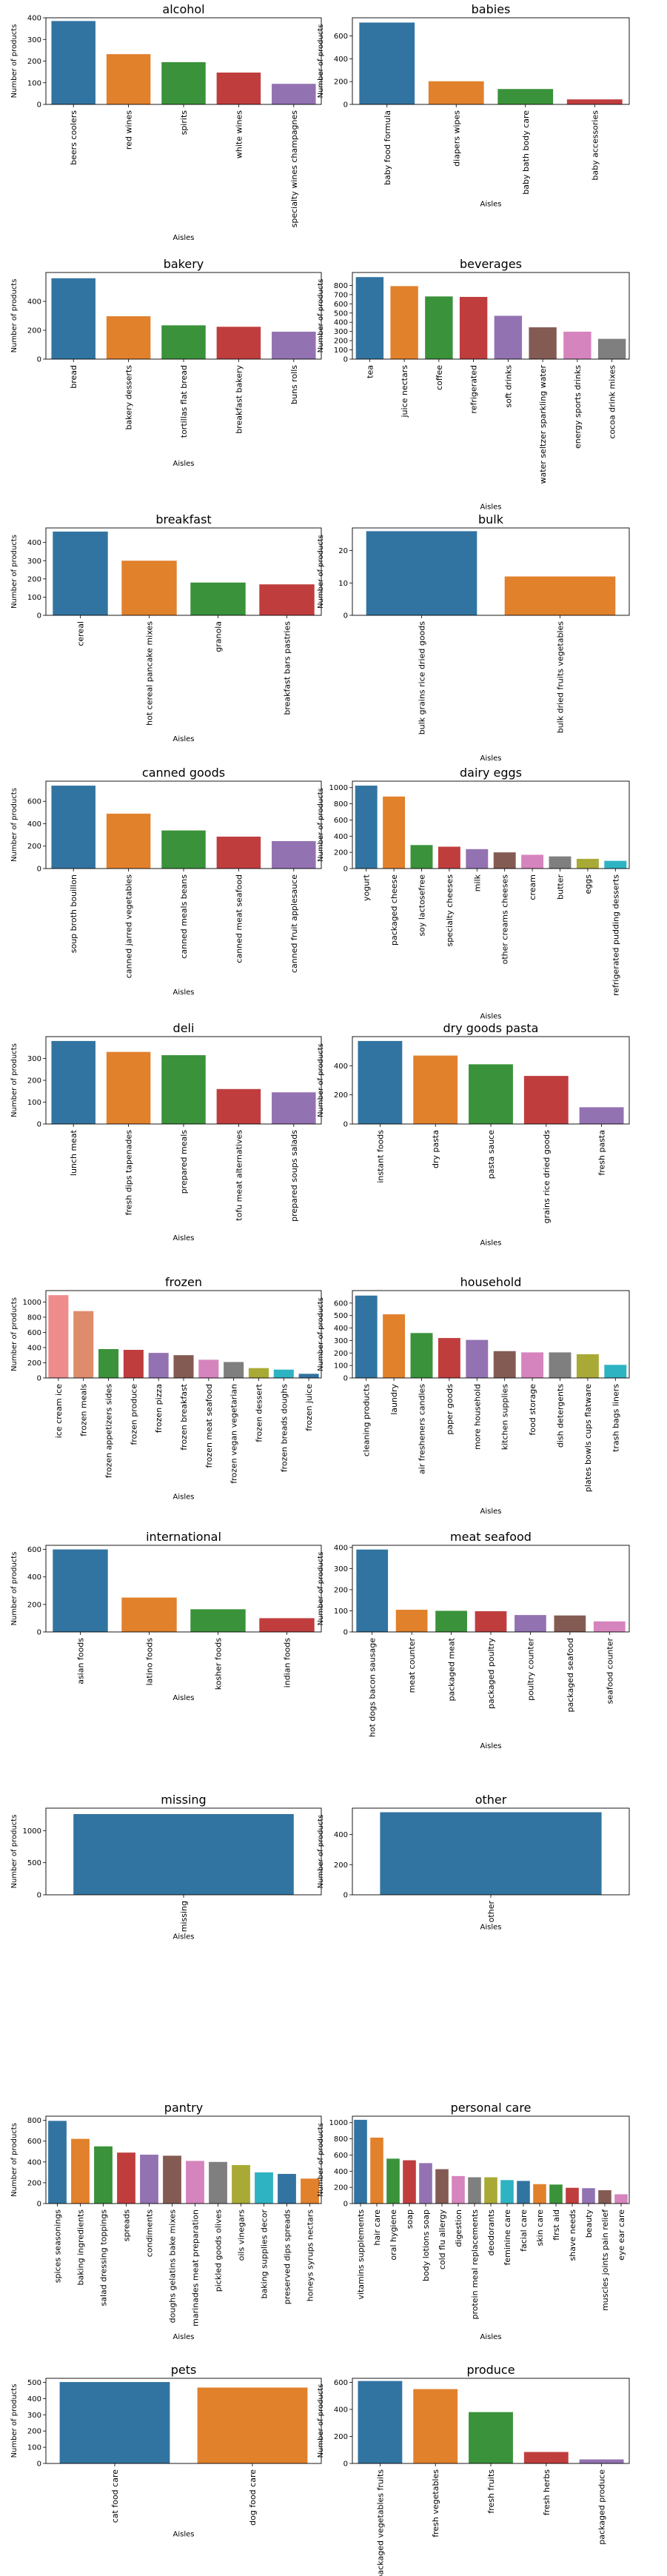 This screenshot has width=667, height=2576. What do you see at coordinates (184, 2370) in the screenshot?
I see `chart-title: pets` at bounding box center [184, 2370].